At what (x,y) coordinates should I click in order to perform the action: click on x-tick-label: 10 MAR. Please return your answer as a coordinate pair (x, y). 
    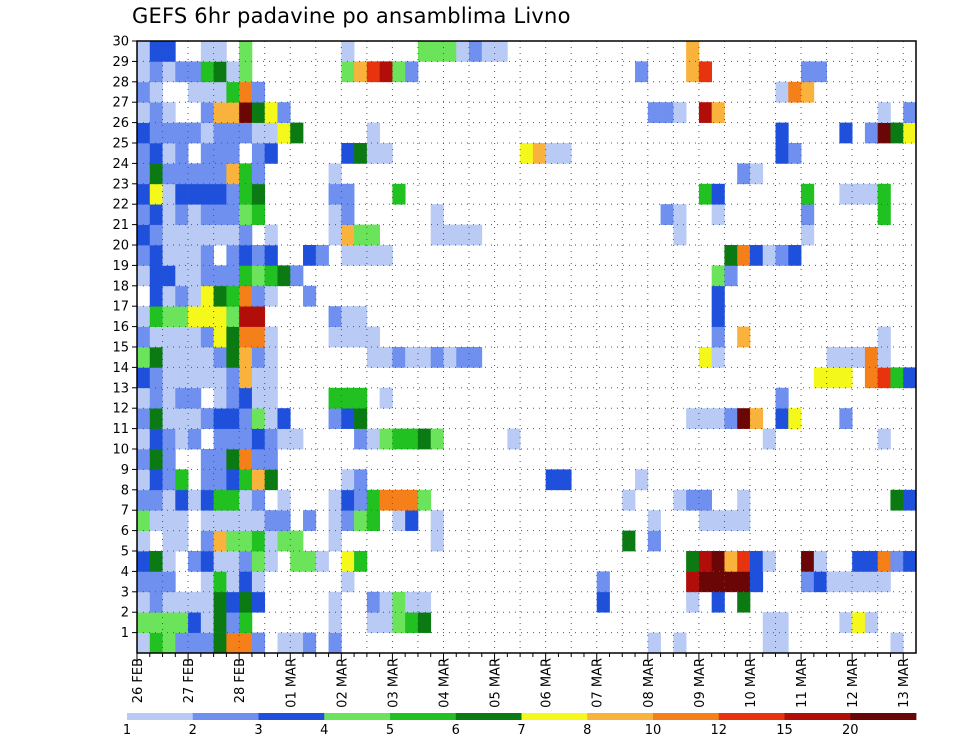
    Looking at the image, I should click on (751, 683).